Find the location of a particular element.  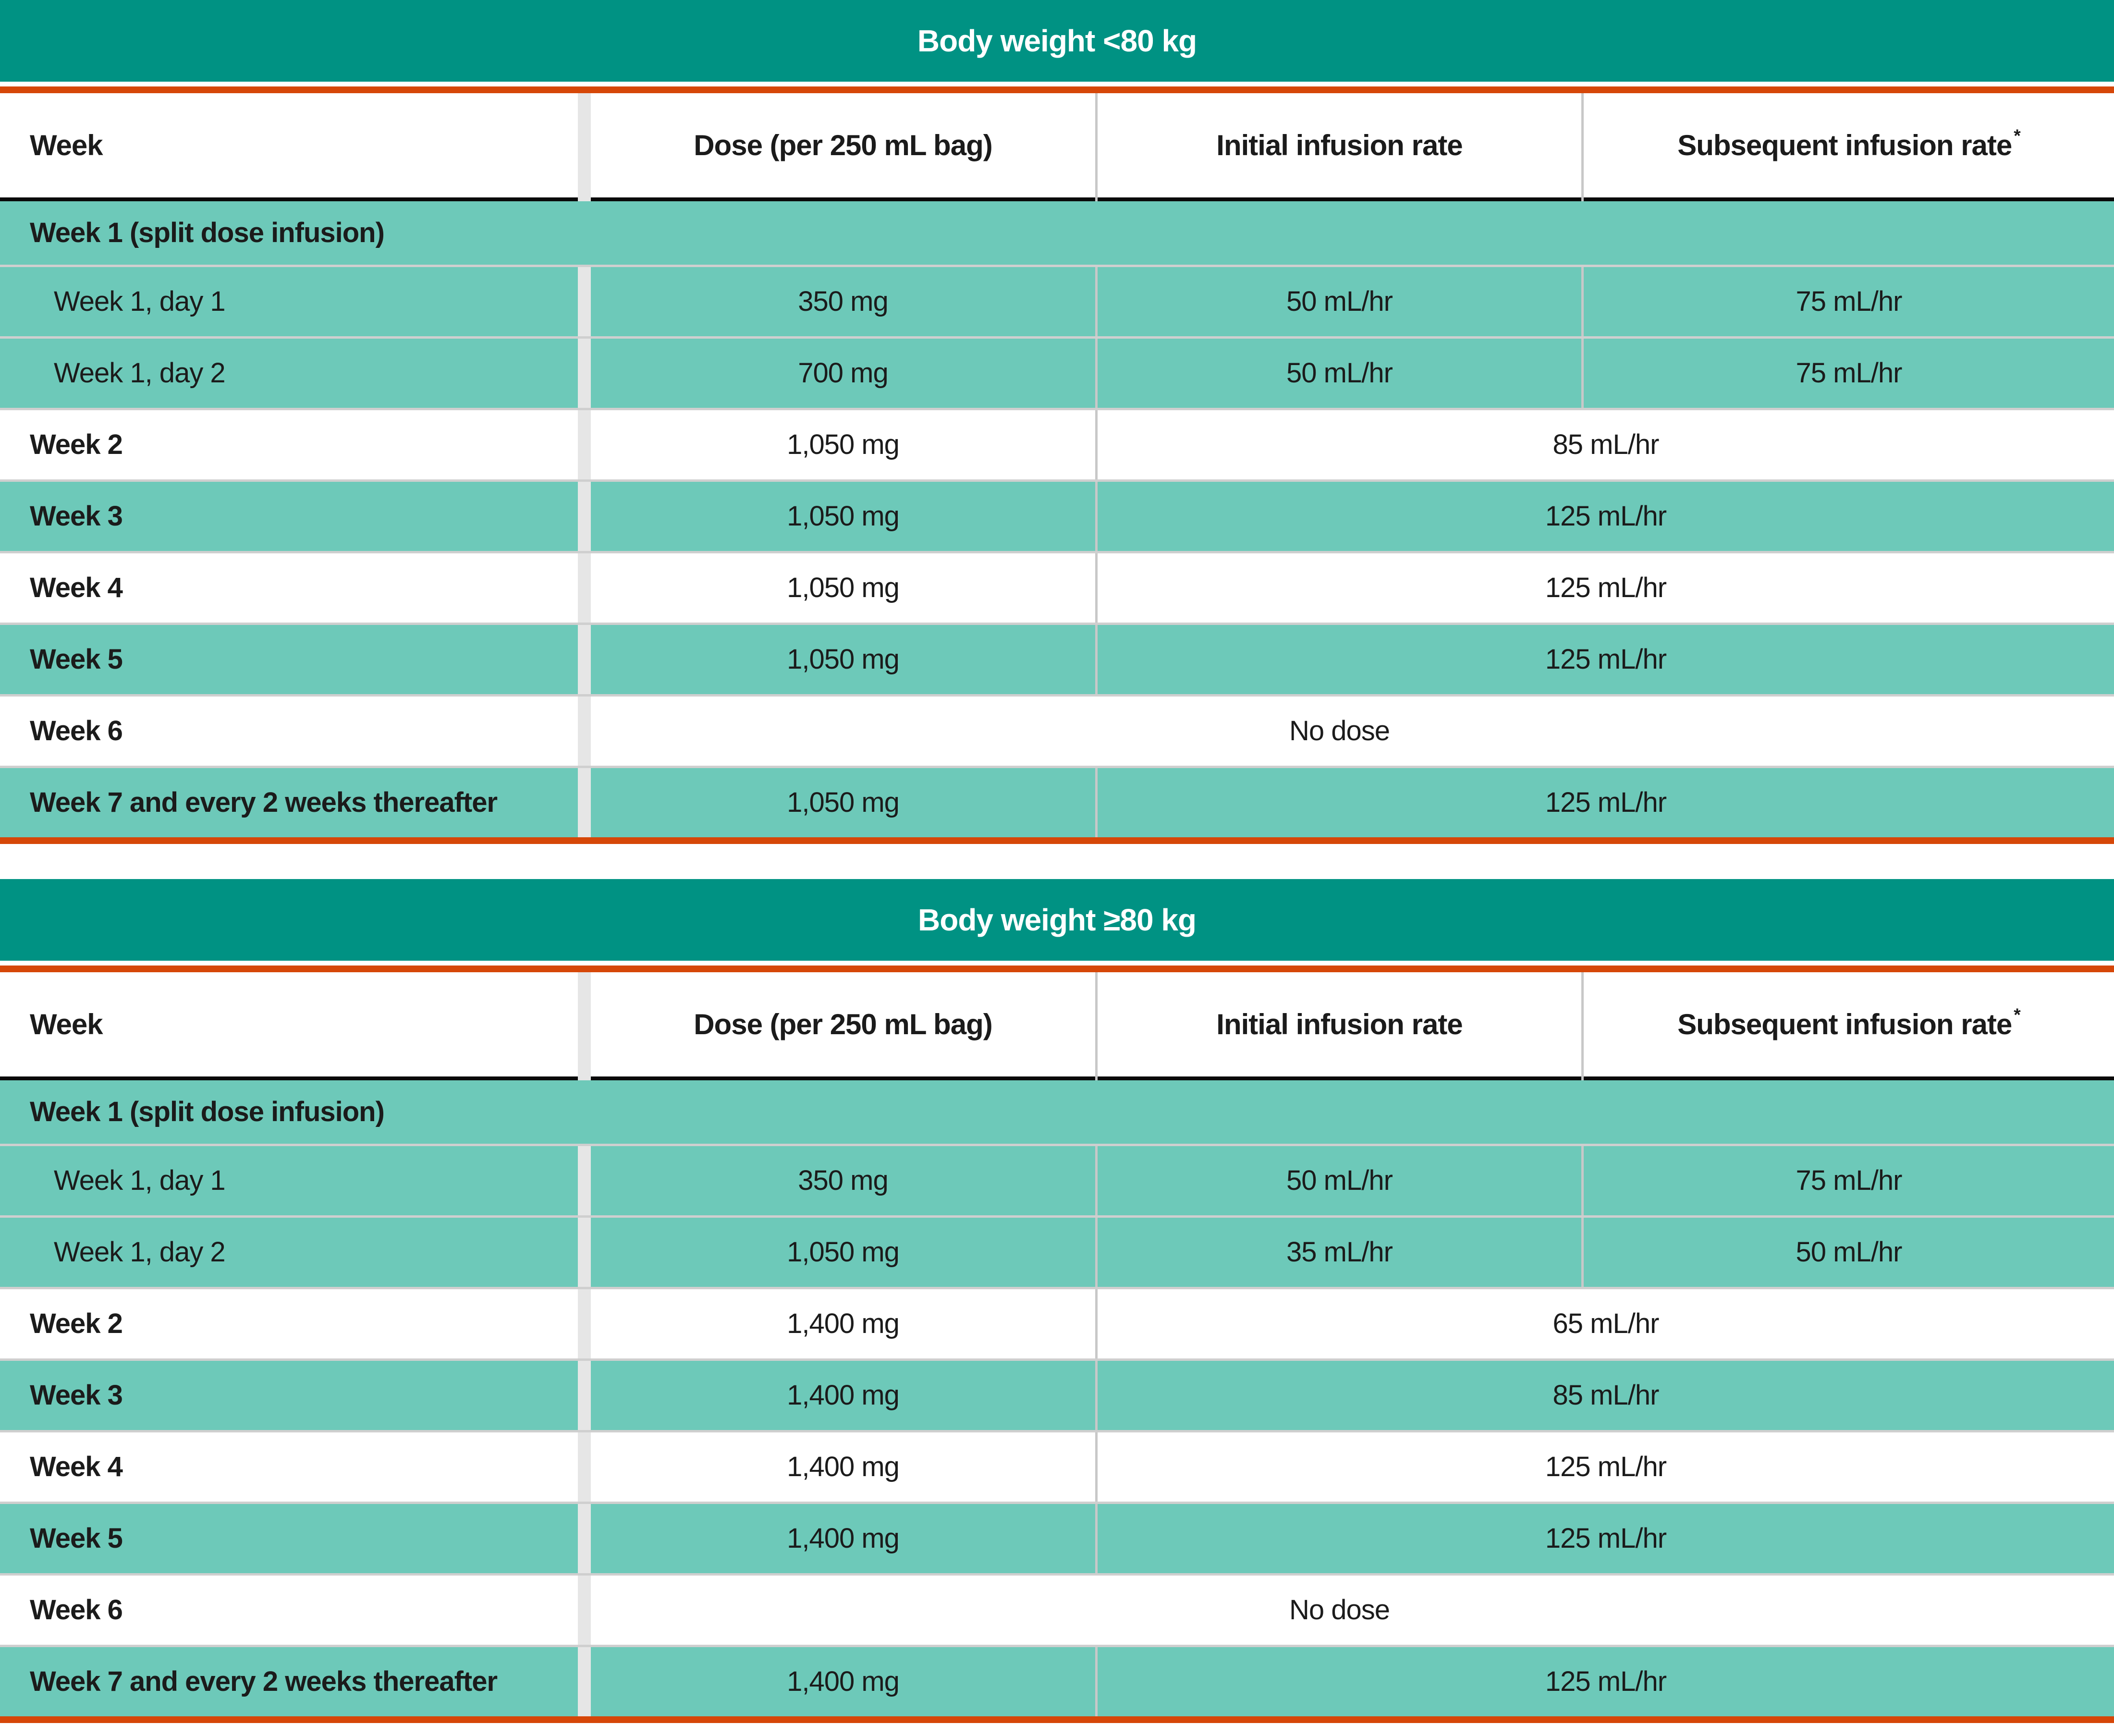

table-title: Body weight <80 kg is located at coordinates (1057, 41).